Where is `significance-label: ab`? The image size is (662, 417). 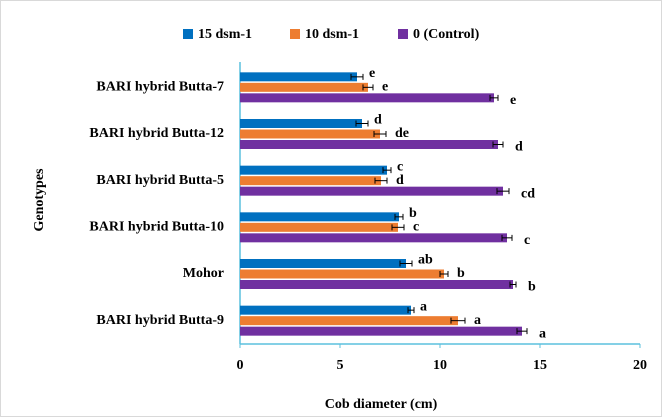
significance-label: ab is located at coordinates (425, 260).